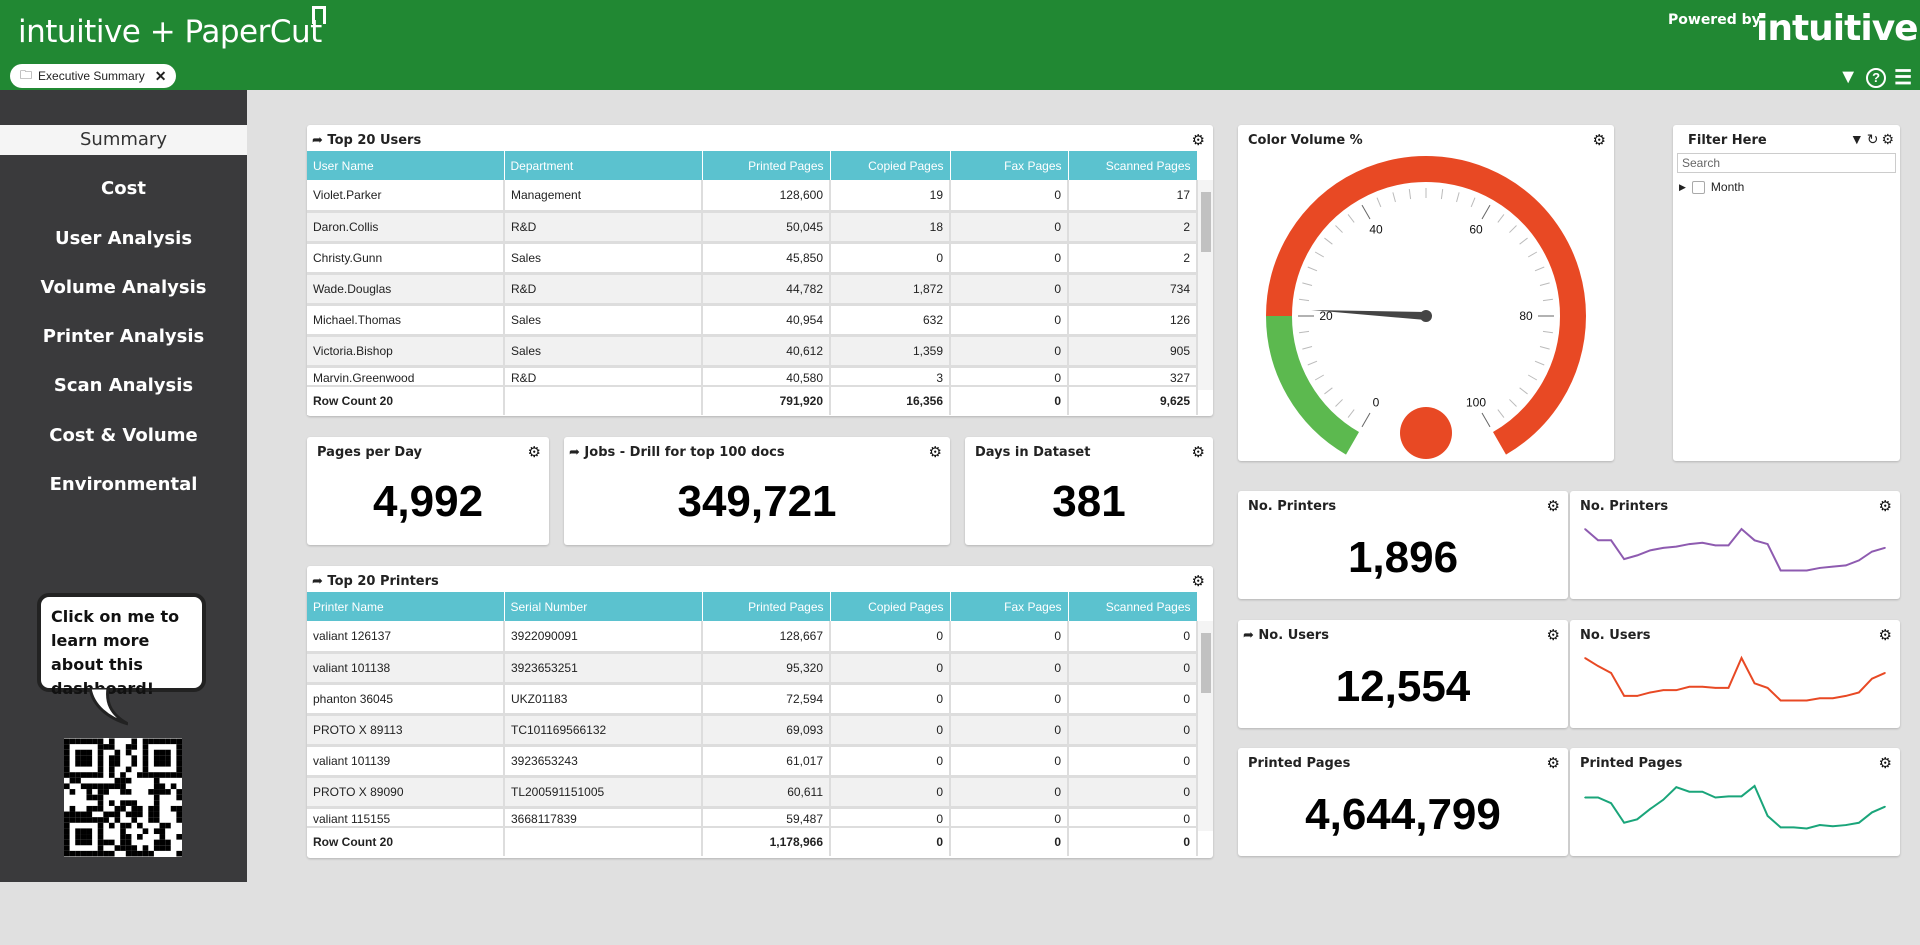 The height and width of the screenshot is (945, 1920). Describe the element at coordinates (752, 351) in the screenshot. I see `table-row: Victoria.Bishop Sales 40,612 1,359 0 905` at that location.